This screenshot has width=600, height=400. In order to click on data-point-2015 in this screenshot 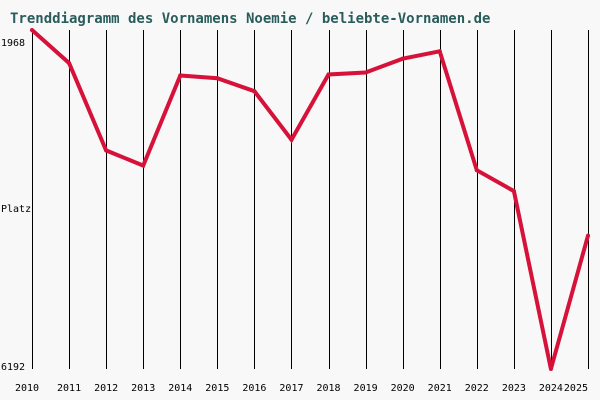, I will do `click(217, 78)`.